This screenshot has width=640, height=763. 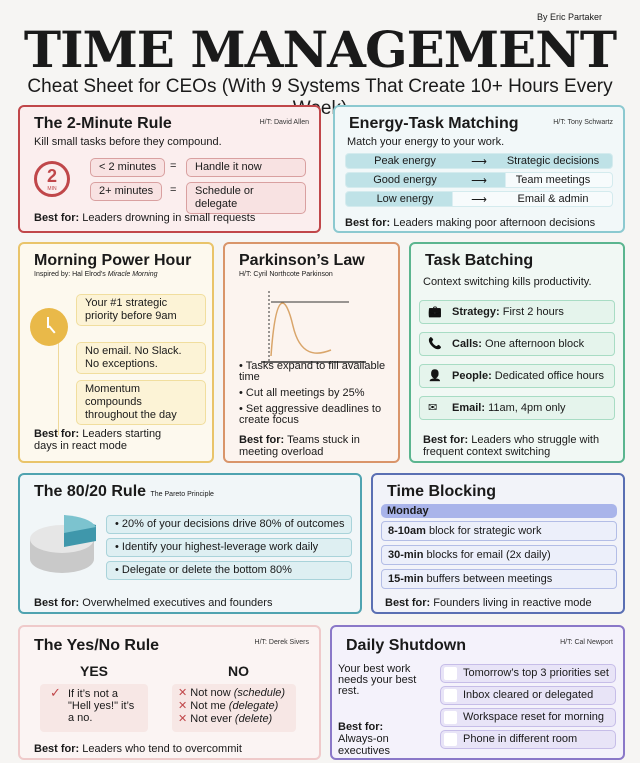 I want to click on tagline: Context switching kills productivity., so click(x=507, y=282).